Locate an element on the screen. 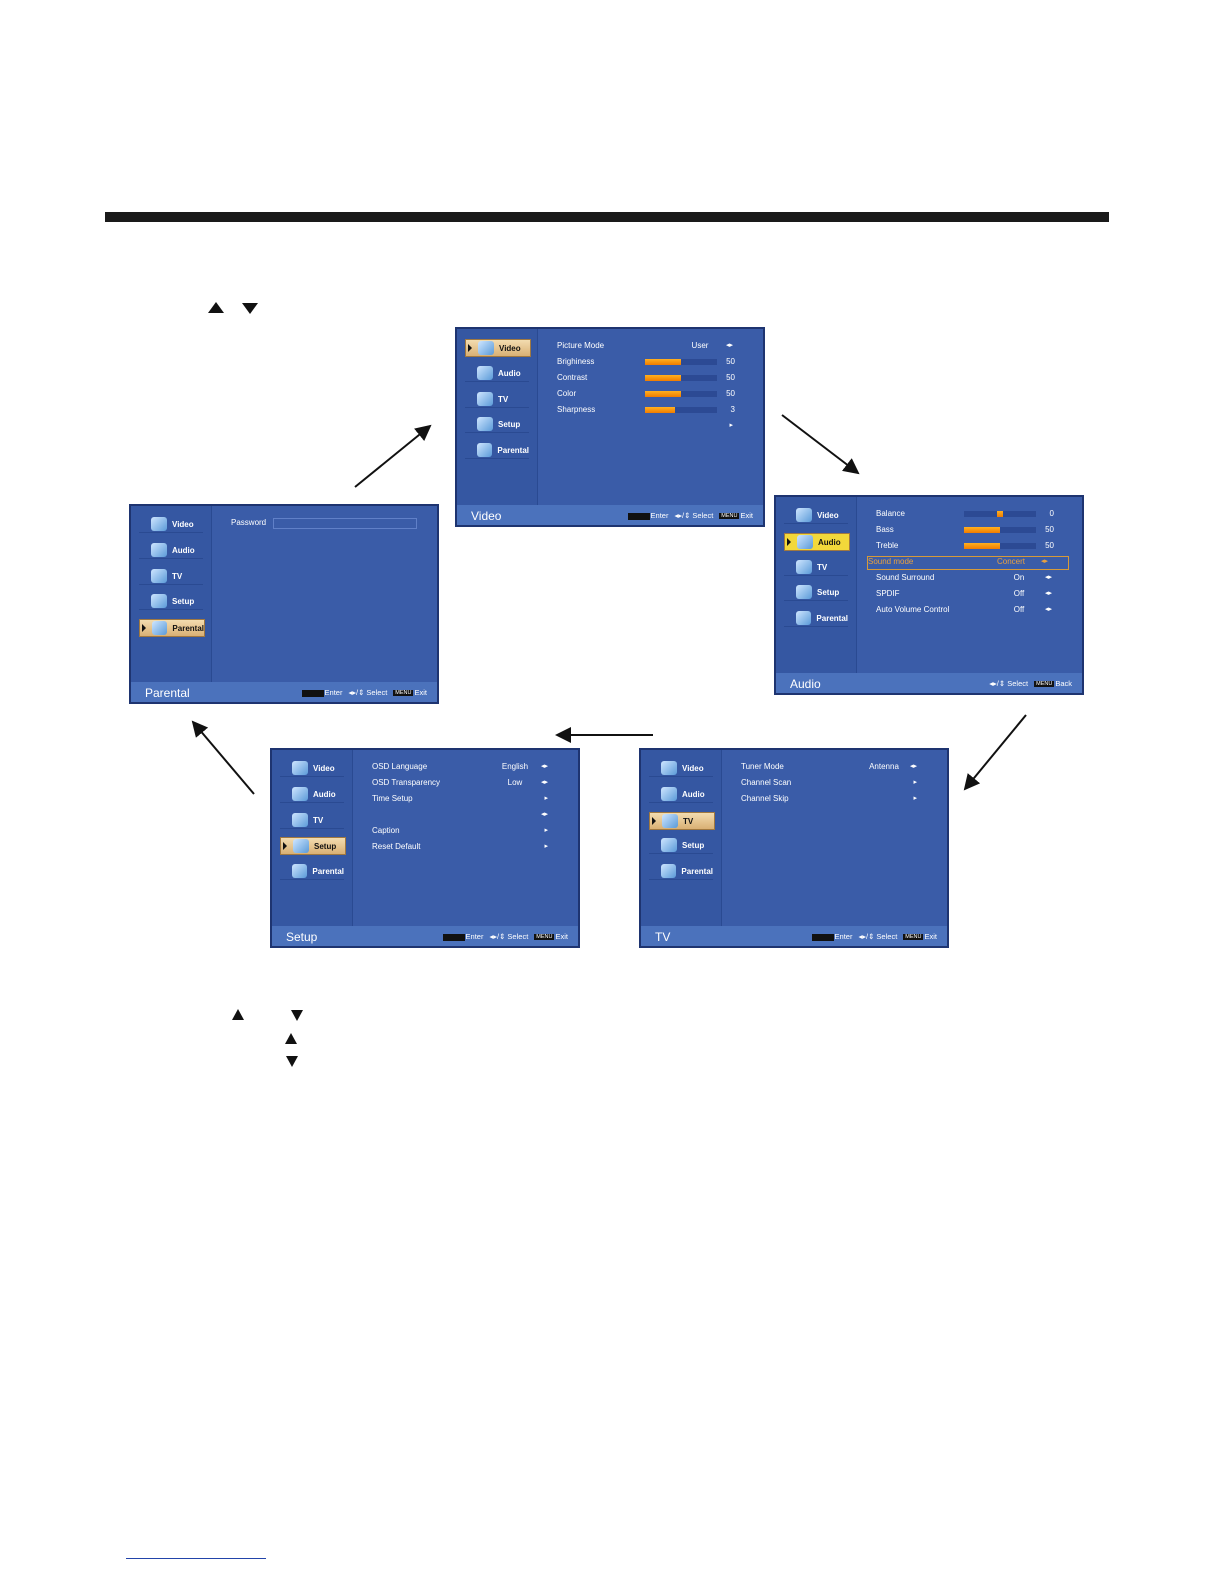 This screenshot has height=1584, width=1224. setting-row: Reset Default ▸ is located at coordinates (470, 848).